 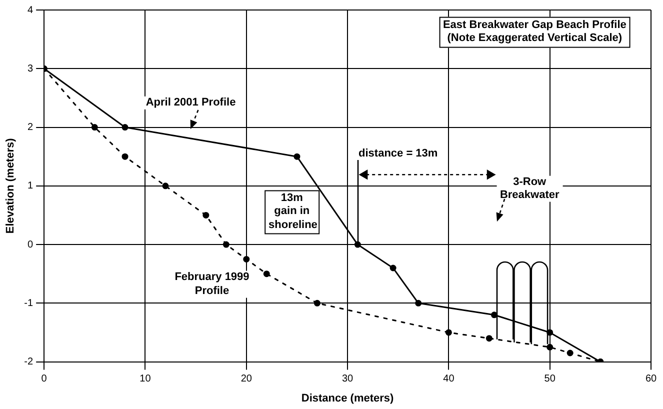 I want to click on series-label: February 1999 Profile, so click(x=212, y=284).